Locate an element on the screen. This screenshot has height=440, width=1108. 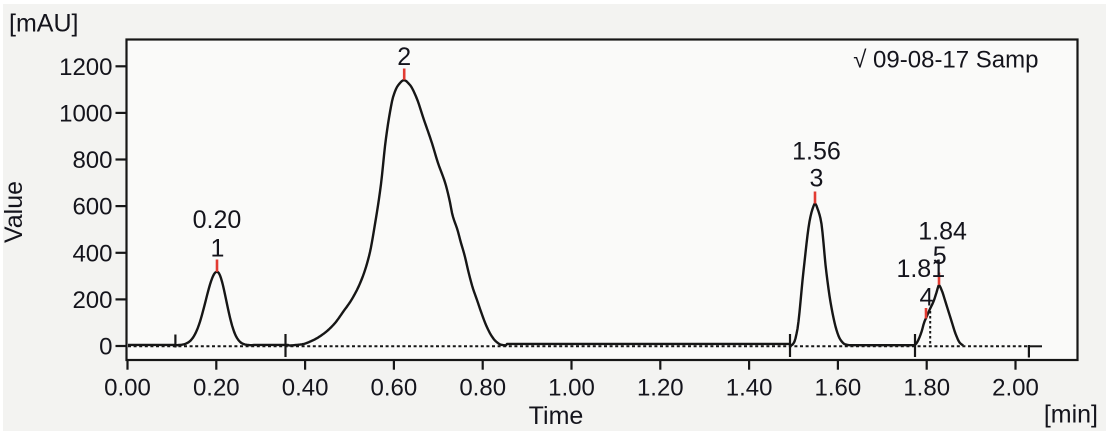
svg-text: 0.60 is located at coordinates (394, 388).